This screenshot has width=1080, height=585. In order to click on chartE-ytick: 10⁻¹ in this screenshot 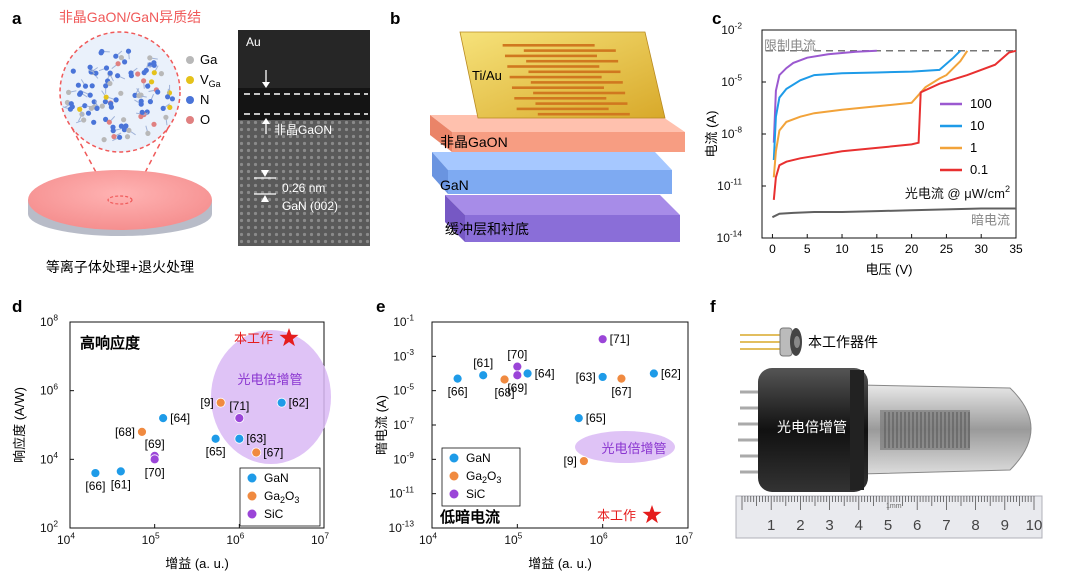, I will do `click(403, 321)`.